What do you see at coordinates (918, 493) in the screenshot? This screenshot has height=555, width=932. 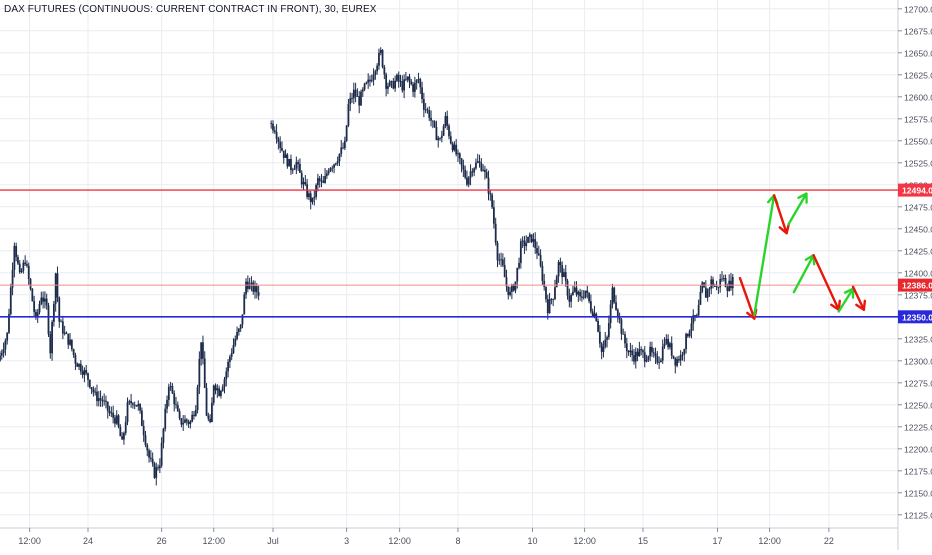 I see `price-tick-label: 12150.0` at bounding box center [918, 493].